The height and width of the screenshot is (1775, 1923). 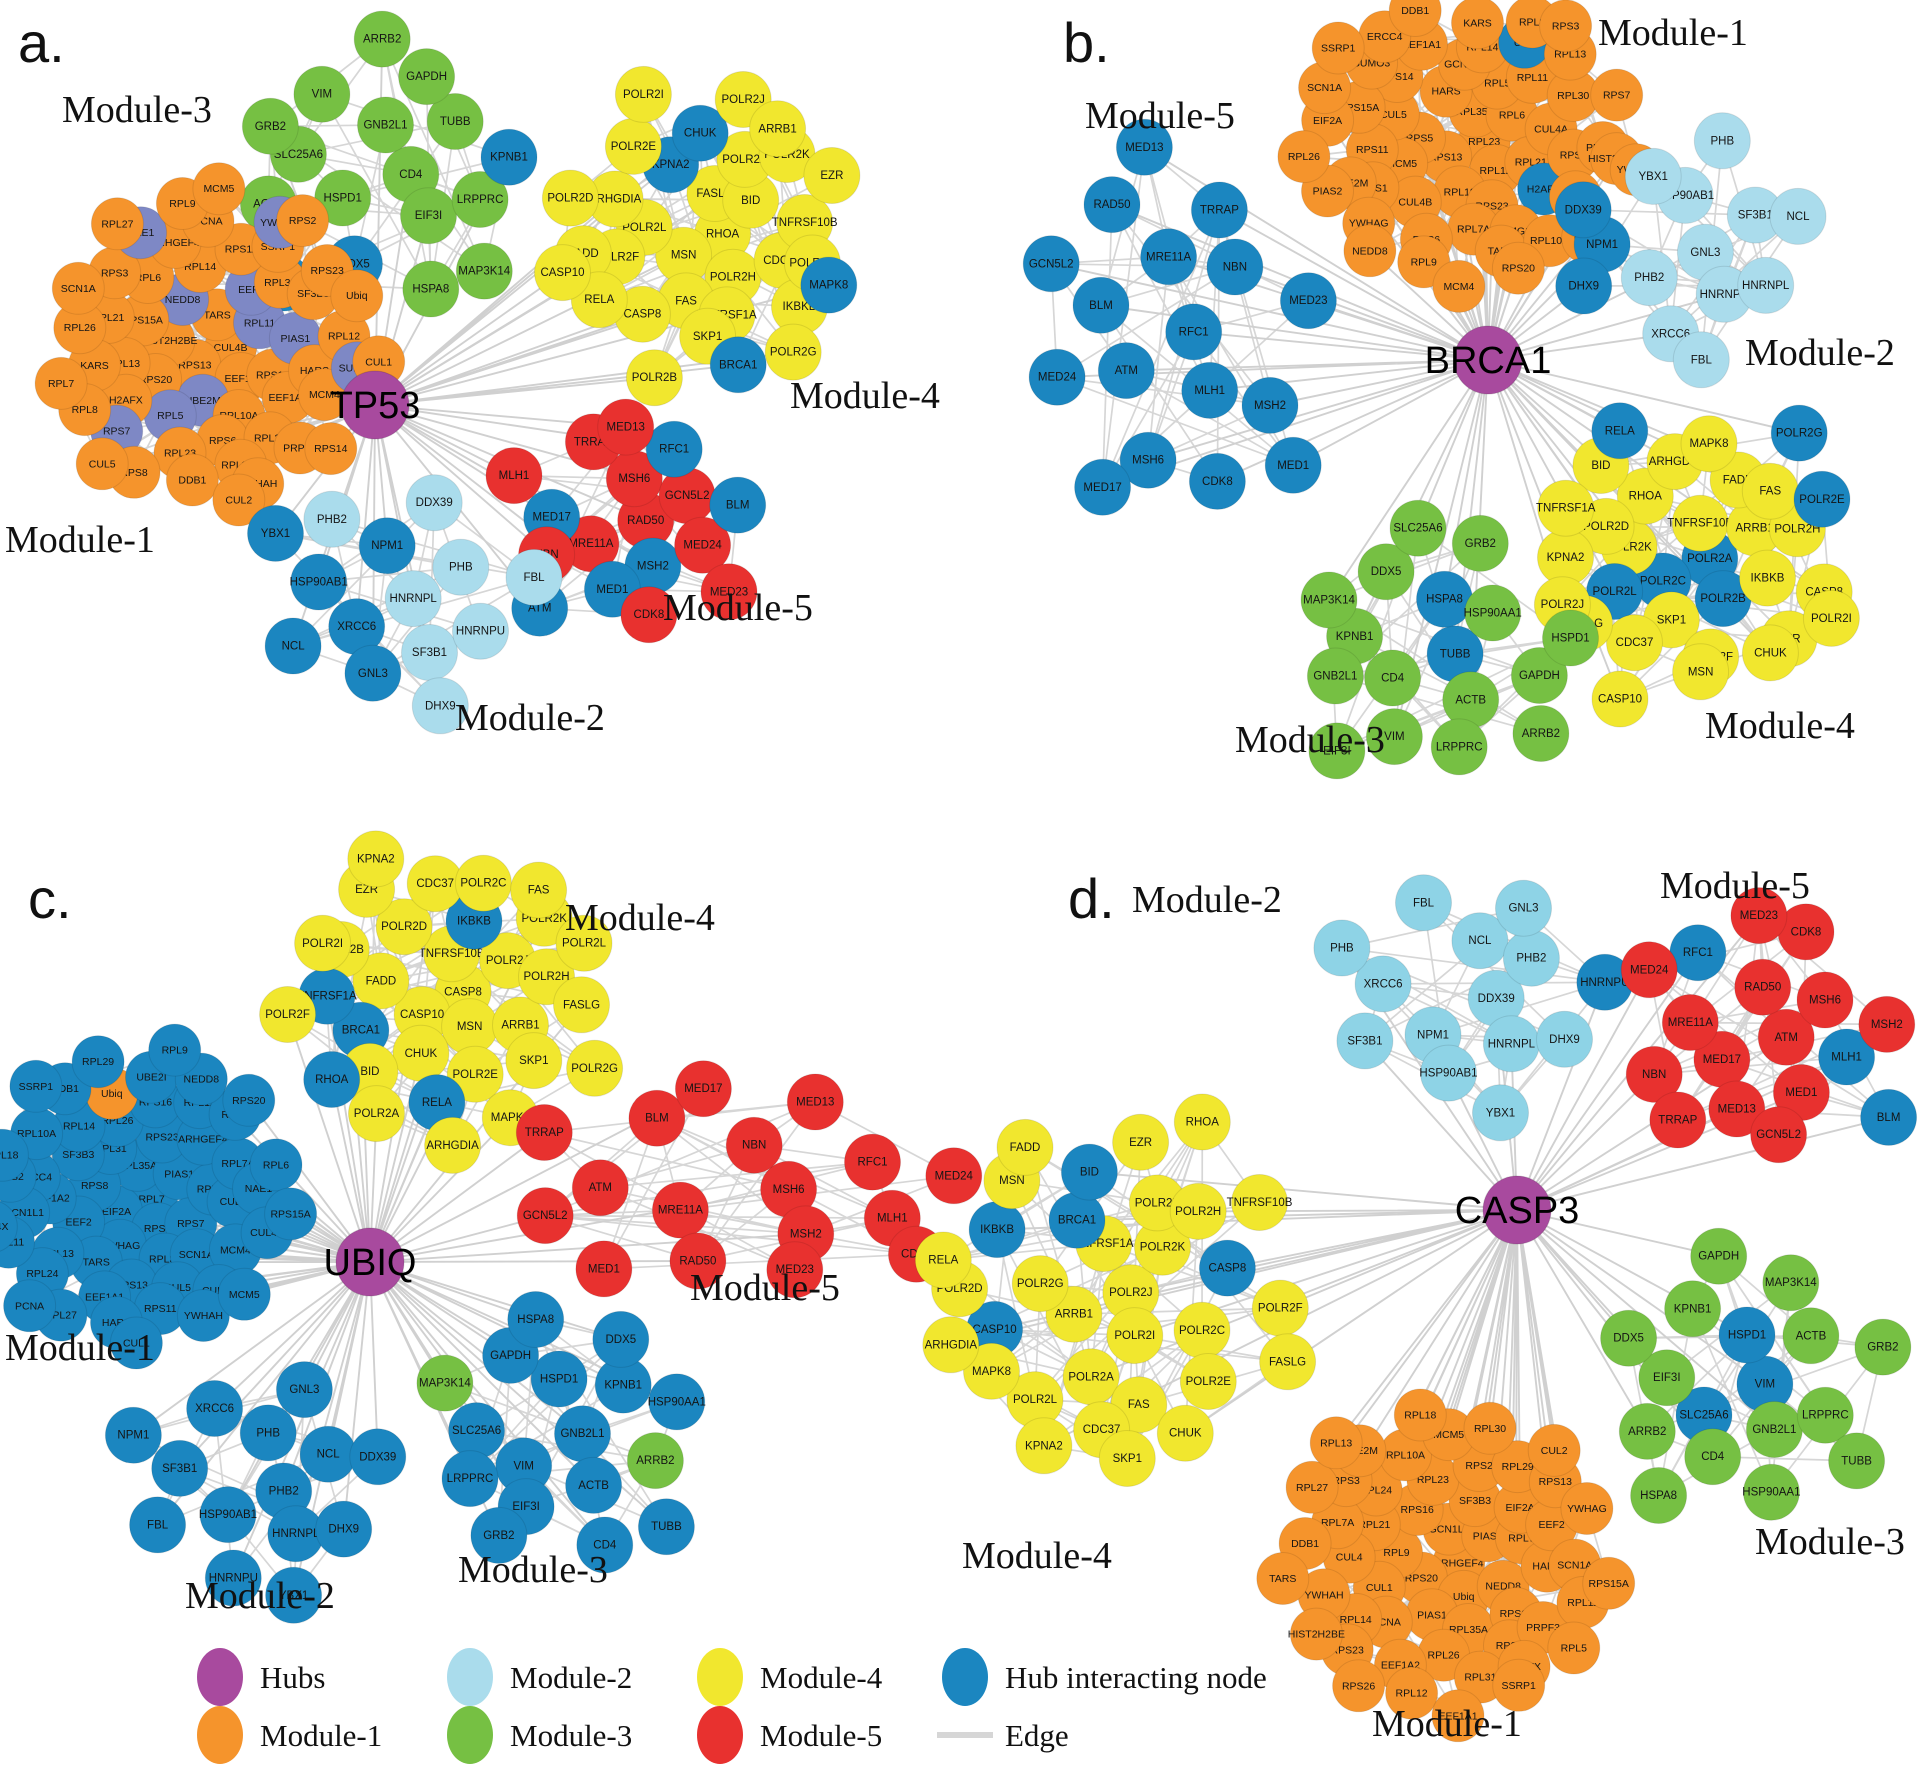 What do you see at coordinates (322, 94) in the screenshot?
I see `node-VIM: VIM` at bounding box center [322, 94].